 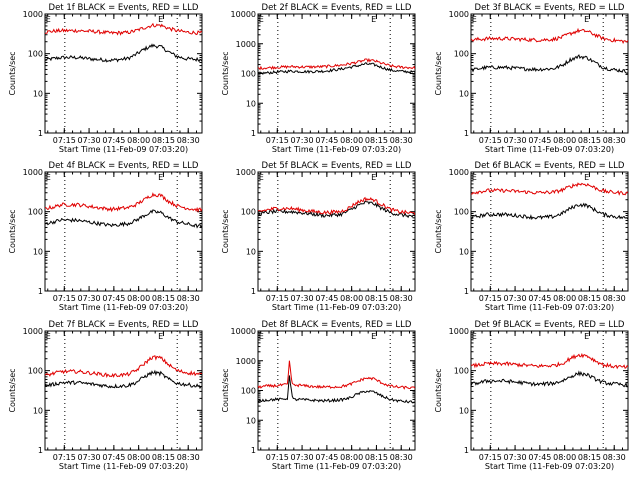 I want to click on panel-title: Det 5f BLACK = Events, RED = LLD, so click(x=337, y=166).